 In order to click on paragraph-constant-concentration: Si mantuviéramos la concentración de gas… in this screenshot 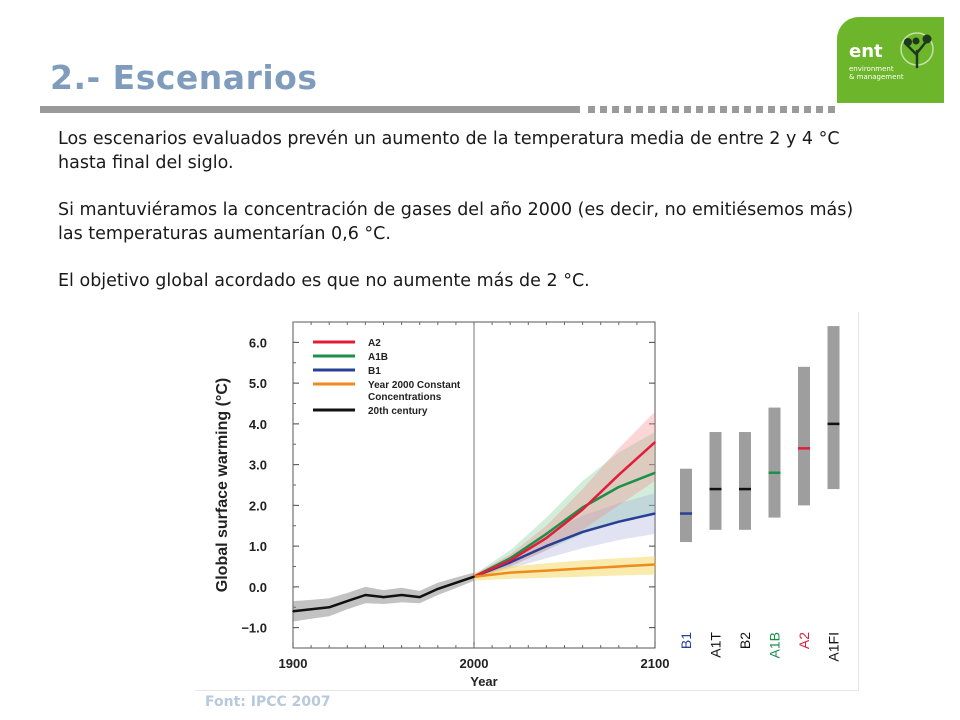, I will do `click(456, 222)`.